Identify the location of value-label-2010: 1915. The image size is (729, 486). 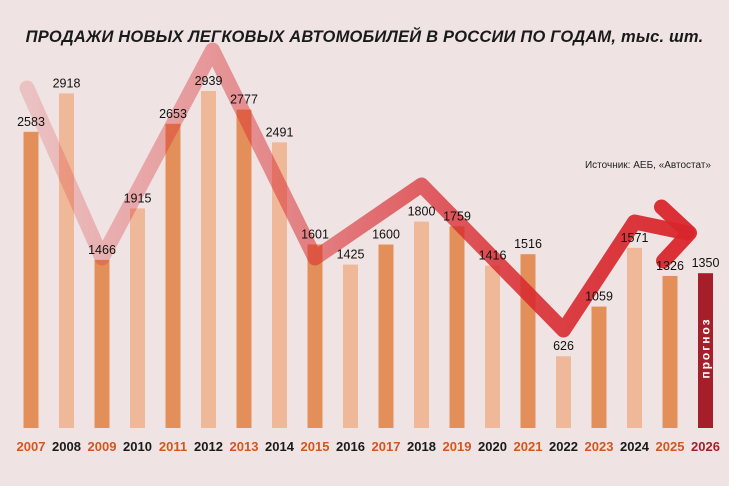
(138, 198).